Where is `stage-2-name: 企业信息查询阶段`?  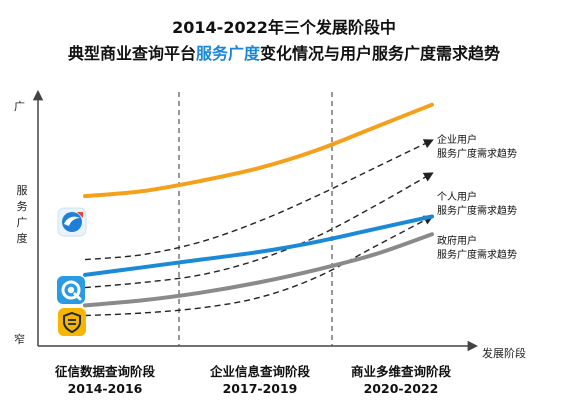
stage-2-name: 企业信息查询阶段 is located at coordinates (260, 371).